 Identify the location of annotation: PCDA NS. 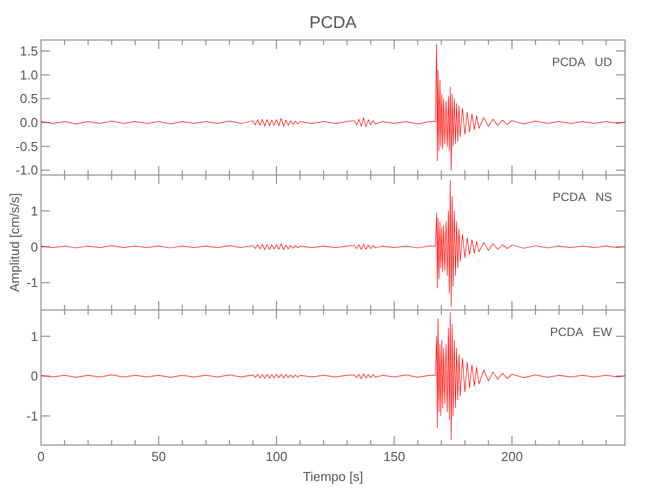
(582, 197).